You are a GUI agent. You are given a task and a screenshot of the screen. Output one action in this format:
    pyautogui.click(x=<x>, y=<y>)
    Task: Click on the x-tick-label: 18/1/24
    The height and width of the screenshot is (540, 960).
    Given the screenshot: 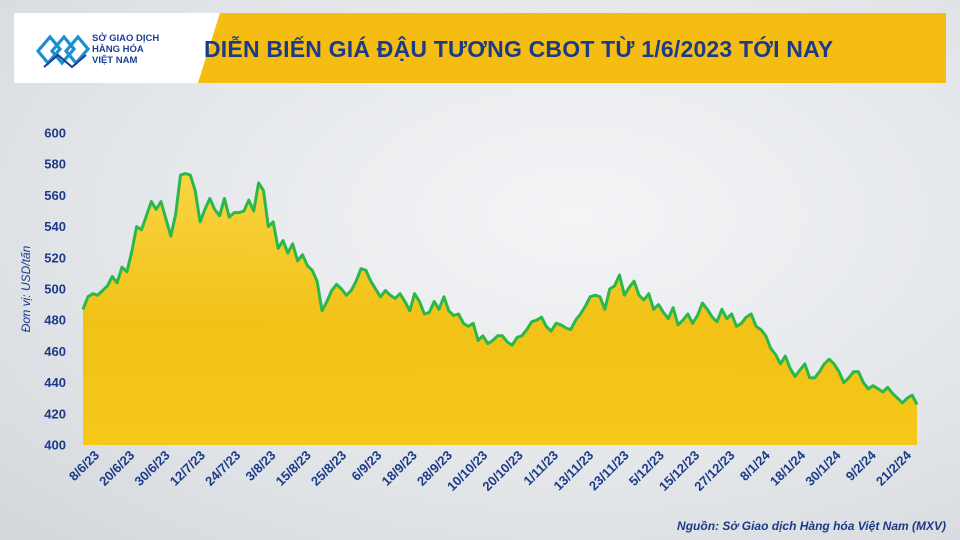 What is the action you would take?
    pyautogui.click(x=788, y=468)
    